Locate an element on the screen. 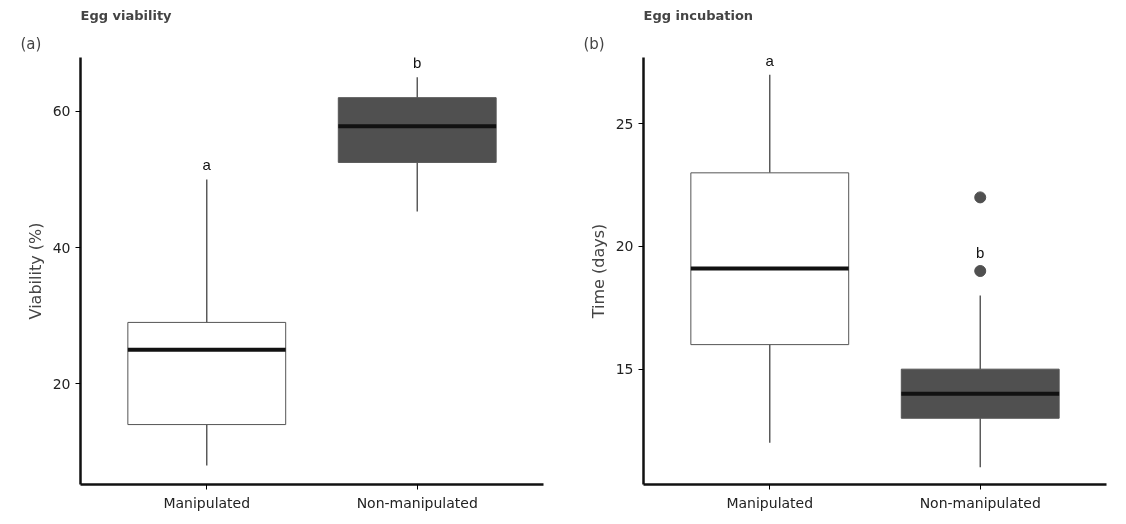 This screenshot has width=1126, height=524. y-tick-label: 40 is located at coordinates (61, 247).